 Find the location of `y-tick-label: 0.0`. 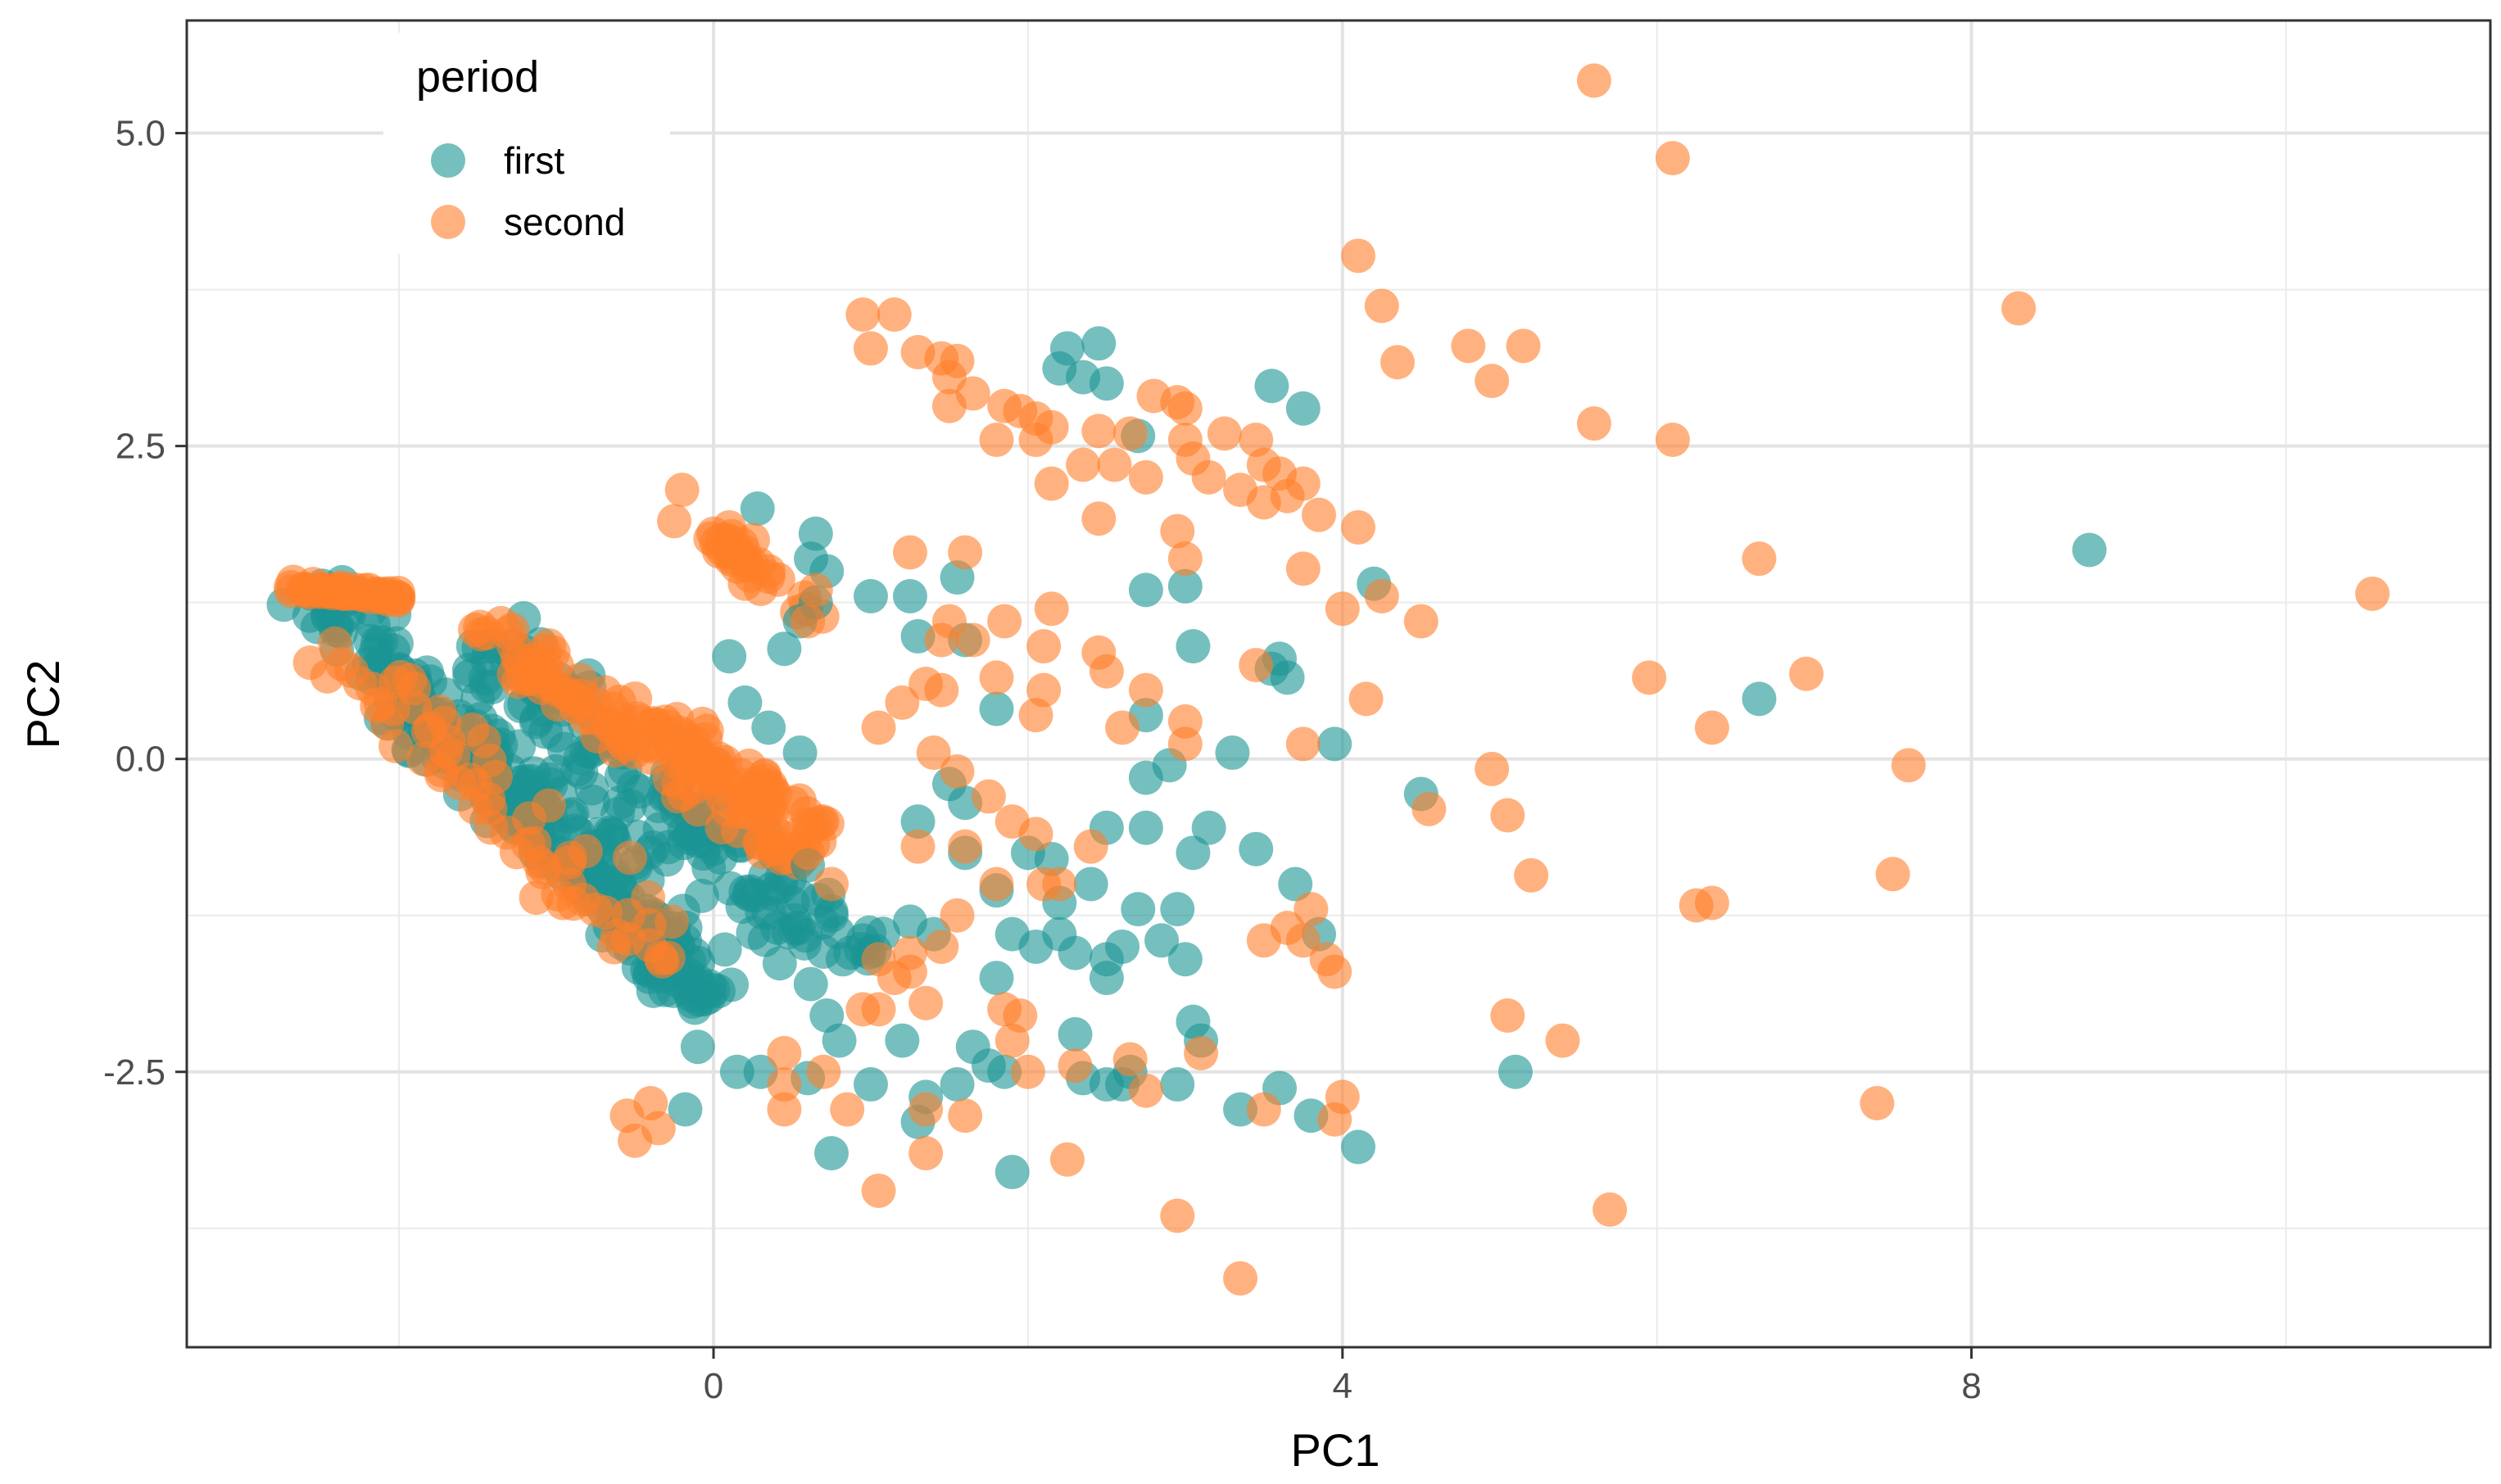

y-tick-label: 0.0 is located at coordinates (140, 760).